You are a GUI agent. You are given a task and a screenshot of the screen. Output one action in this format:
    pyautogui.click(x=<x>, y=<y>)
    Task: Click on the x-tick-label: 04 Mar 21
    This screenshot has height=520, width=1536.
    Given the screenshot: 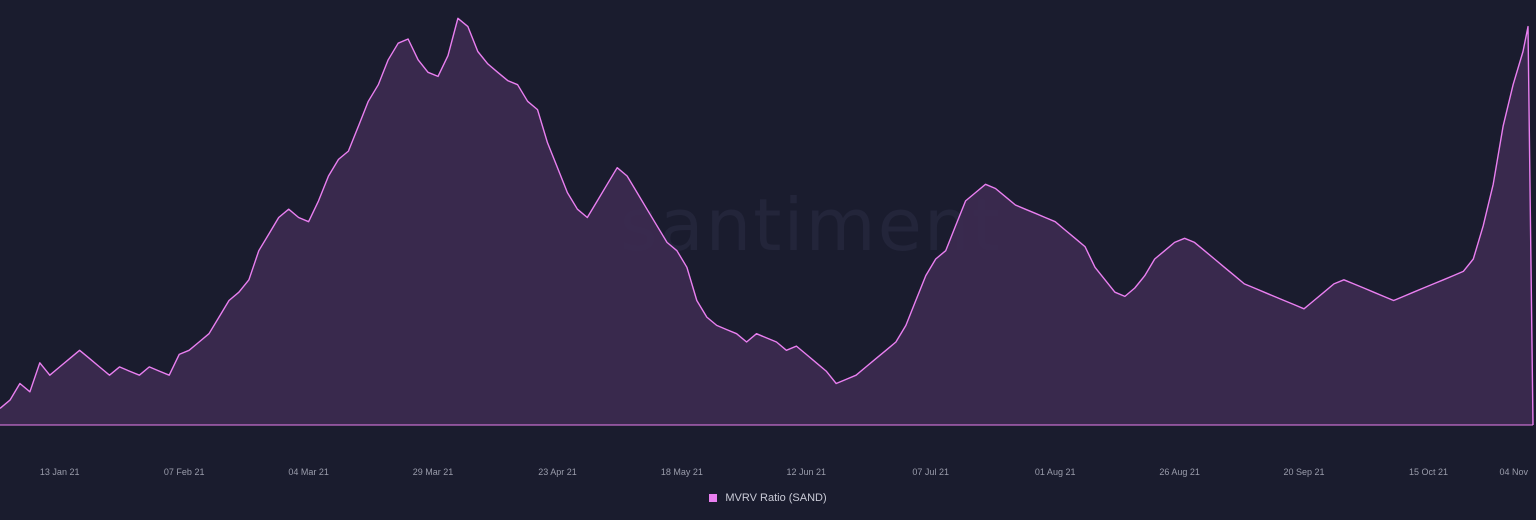 What is the action you would take?
    pyautogui.click(x=308, y=472)
    